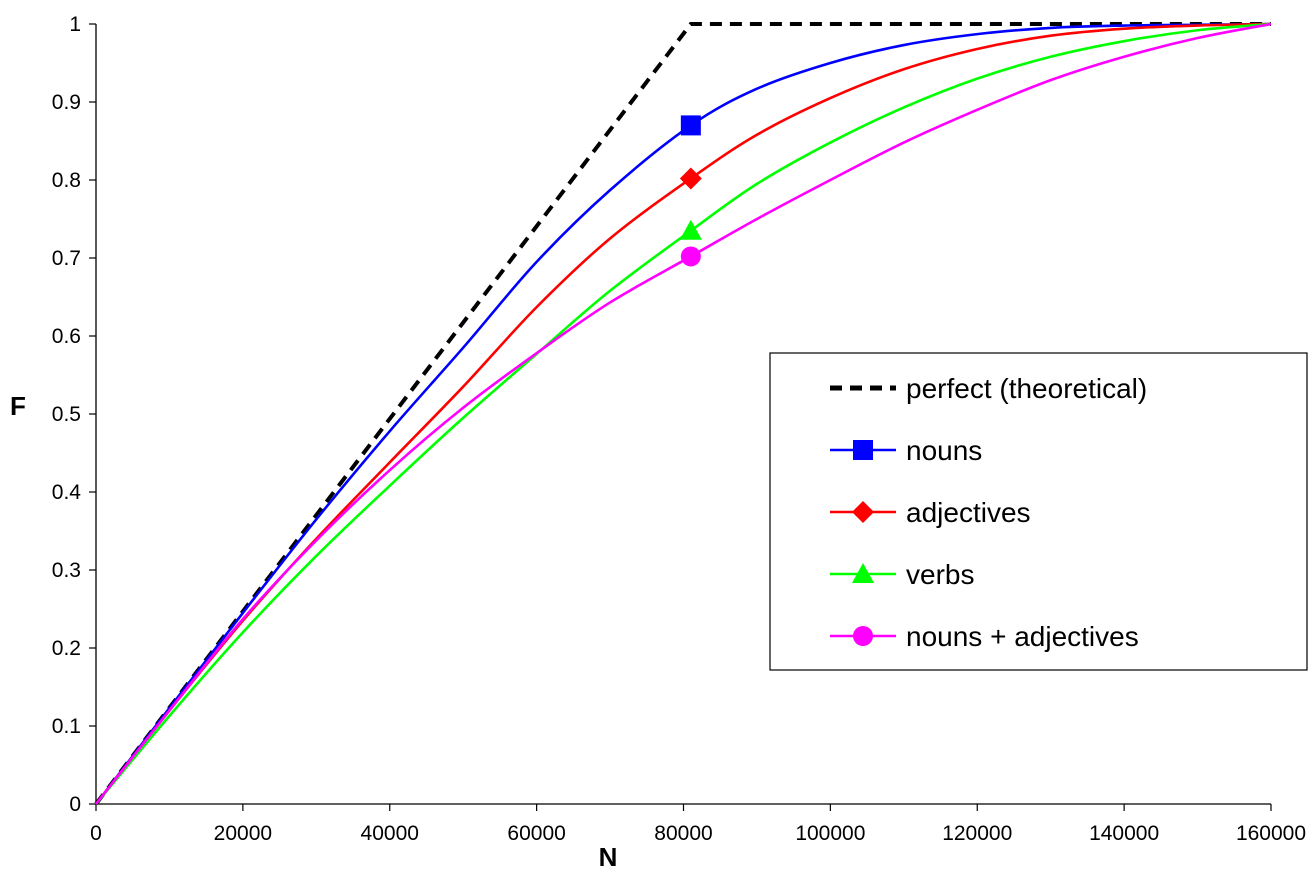 The height and width of the screenshot is (873, 1316). I want to click on legend-label: perfect (theoretical), so click(1026, 388).